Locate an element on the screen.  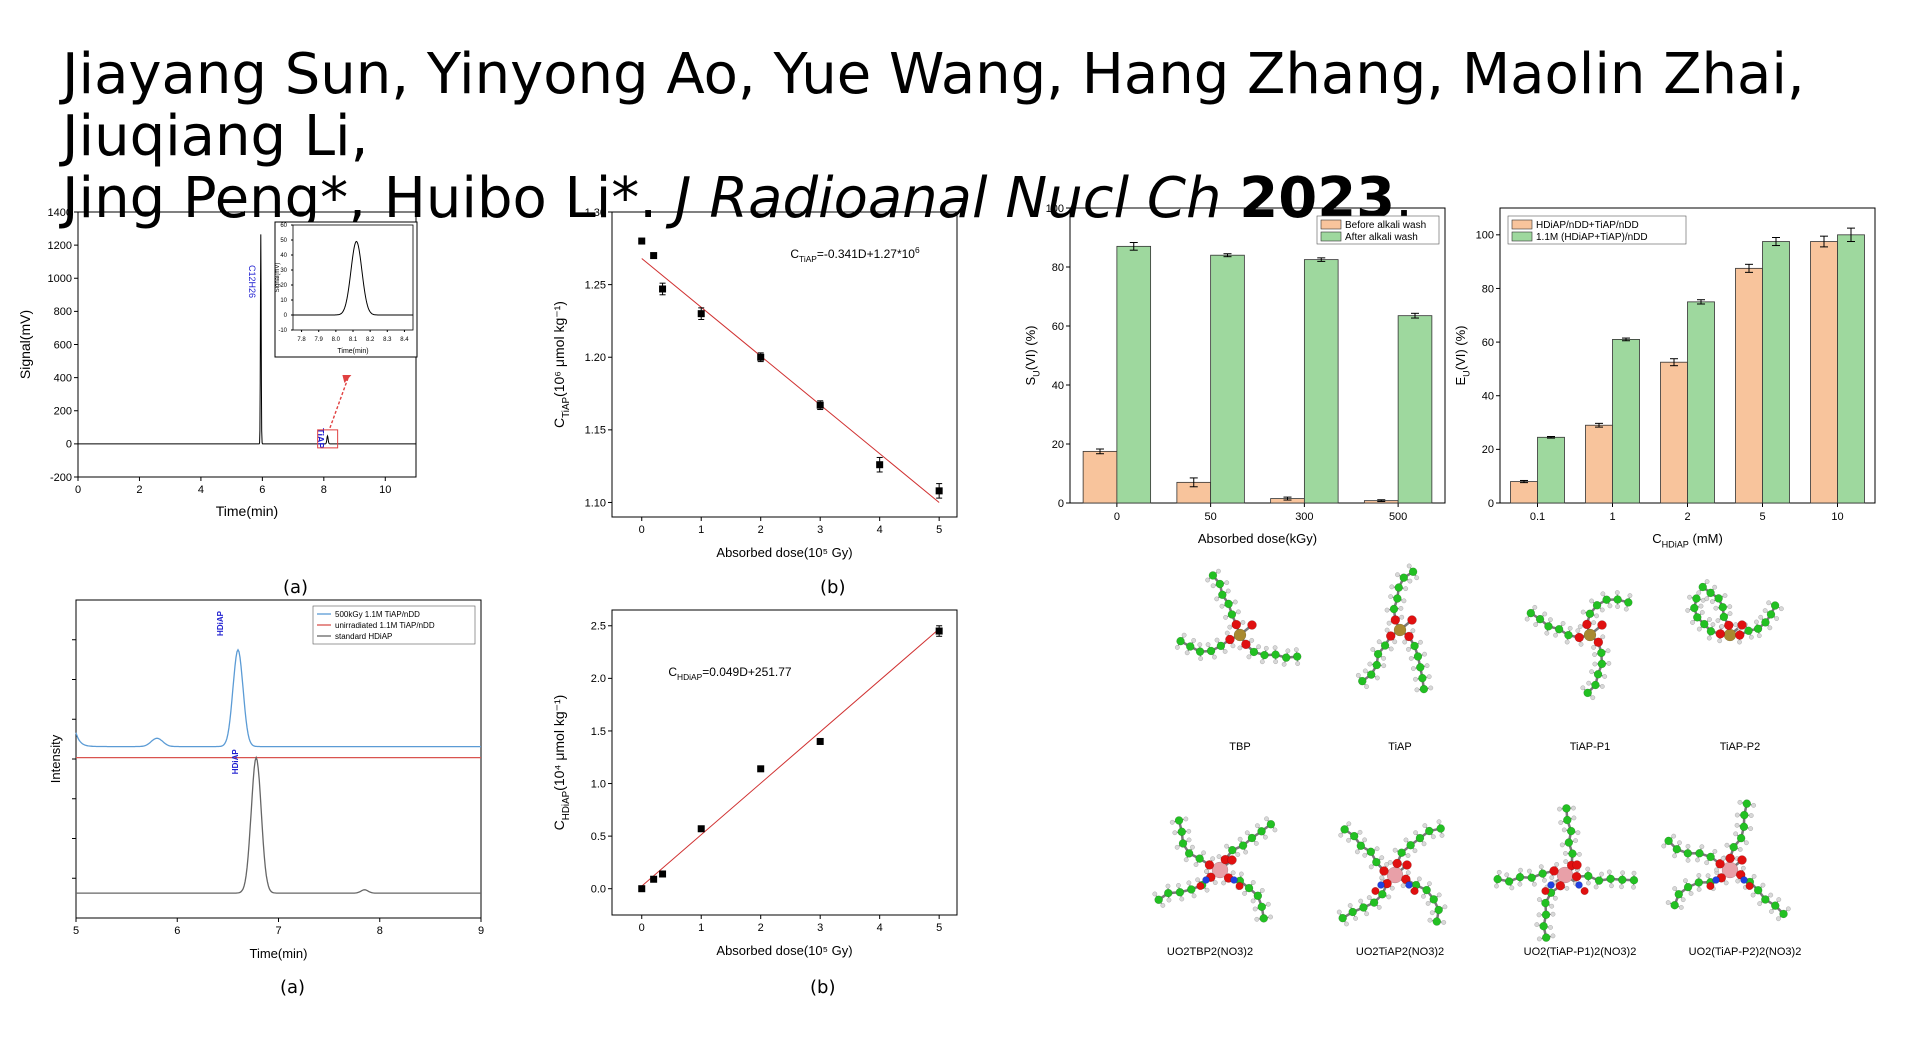
su-ytick-label: 100 is located at coordinates (1055, 209).